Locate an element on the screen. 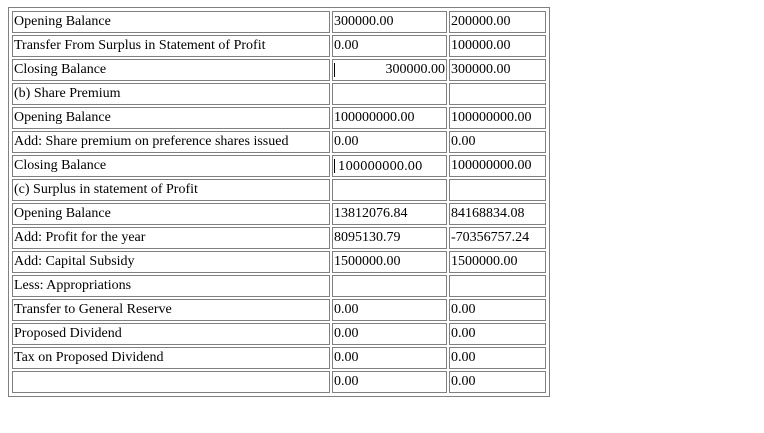  table-row: Proposed Dividend 0.00 0.00 is located at coordinates (279, 334).